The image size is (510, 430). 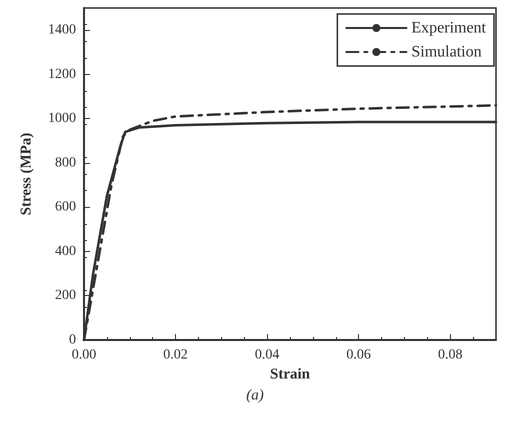 I want to click on x-tick-label: 0.04, so click(x=267, y=355).